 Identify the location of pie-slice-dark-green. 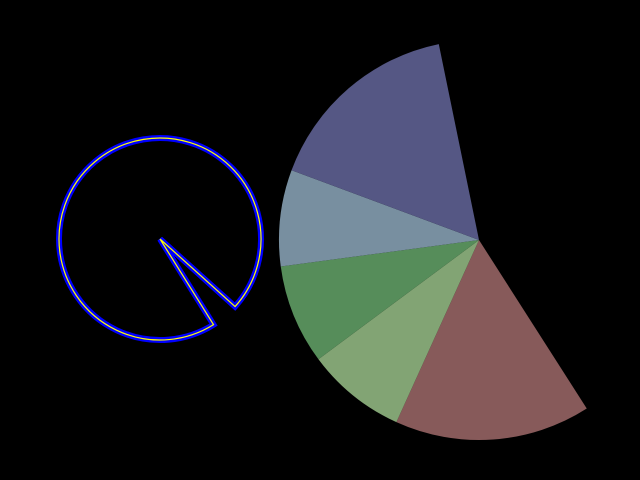
(379, 300).